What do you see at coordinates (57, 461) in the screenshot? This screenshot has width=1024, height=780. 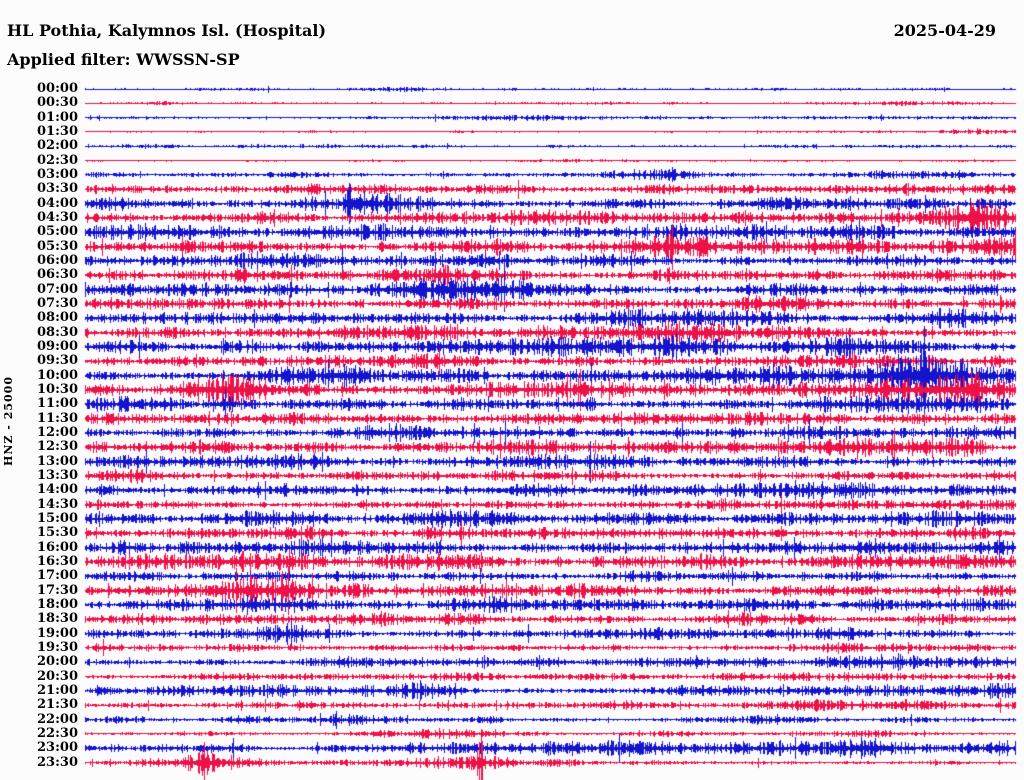 I see `time-label: 13:00` at bounding box center [57, 461].